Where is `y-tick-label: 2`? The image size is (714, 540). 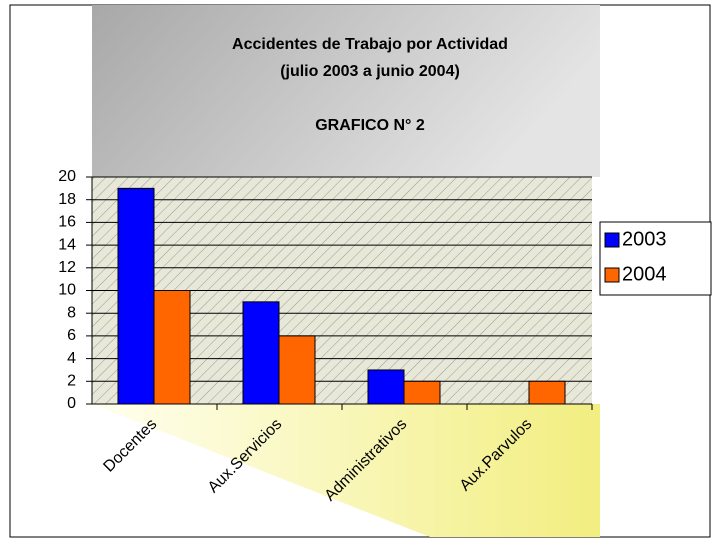
y-tick-label: 2 is located at coordinates (71, 381).